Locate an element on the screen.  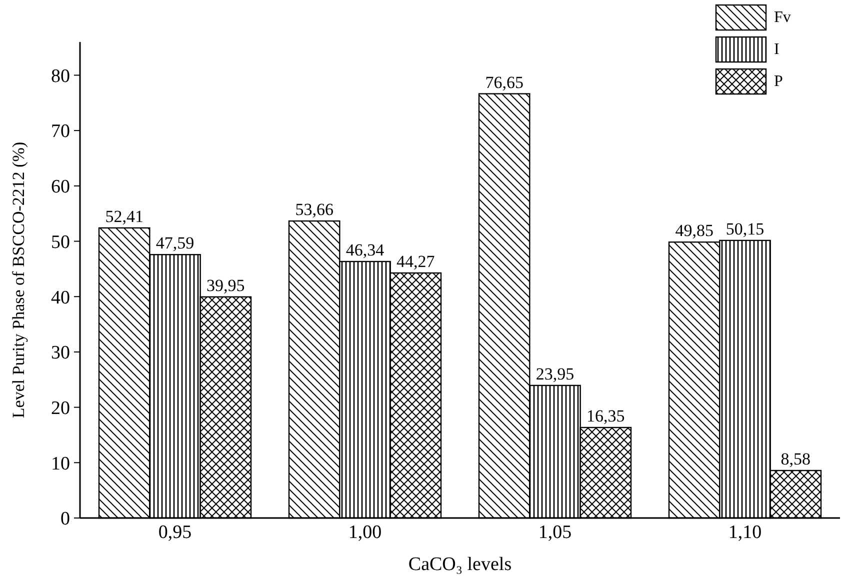
data-label: 50,15 is located at coordinates (745, 228).